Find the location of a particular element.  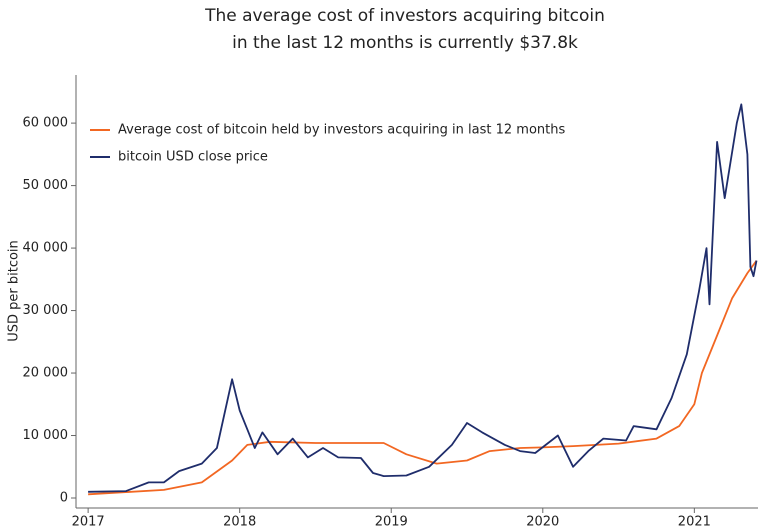

y-tick-label: 30 000 is located at coordinates (46, 310).